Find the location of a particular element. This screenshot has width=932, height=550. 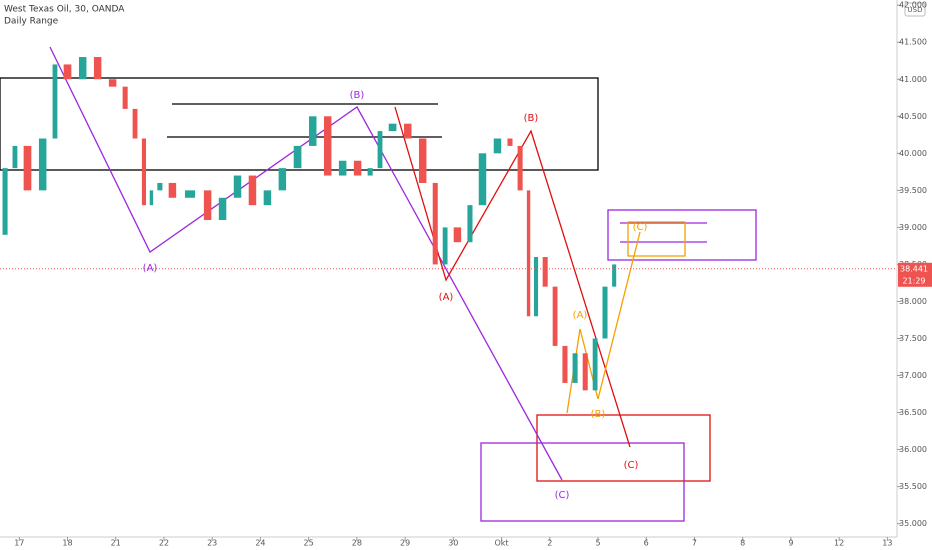

range-box is located at coordinates (299, 124).